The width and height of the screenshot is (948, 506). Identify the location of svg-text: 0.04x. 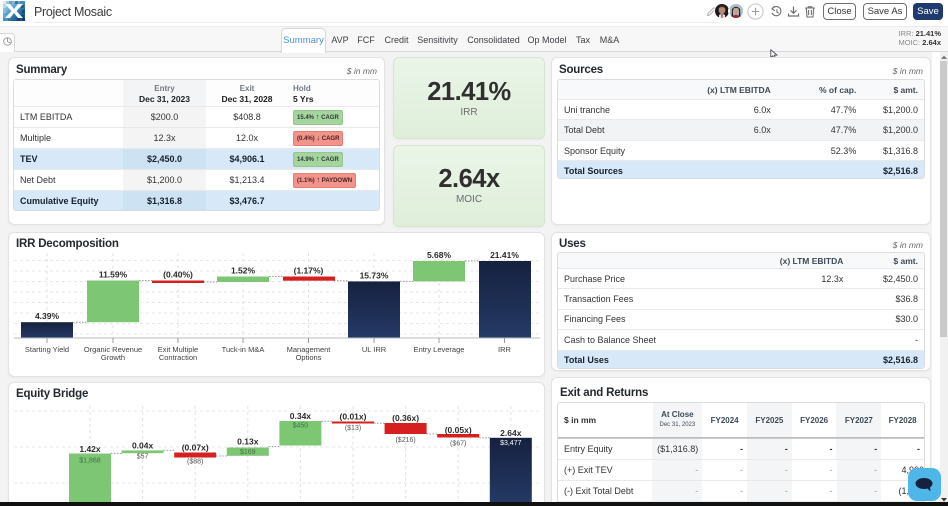
(143, 446).